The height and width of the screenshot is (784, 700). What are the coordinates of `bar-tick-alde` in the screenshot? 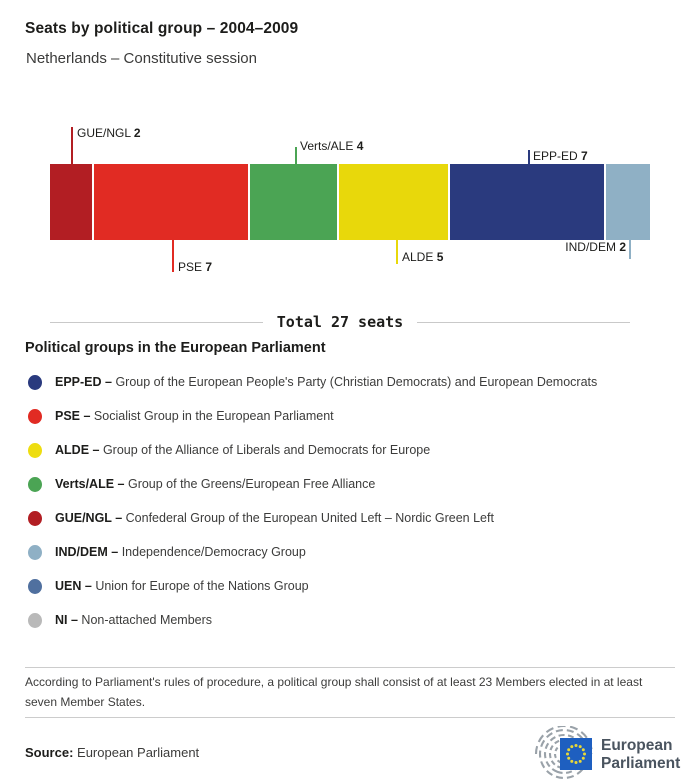 It's located at (397, 252).